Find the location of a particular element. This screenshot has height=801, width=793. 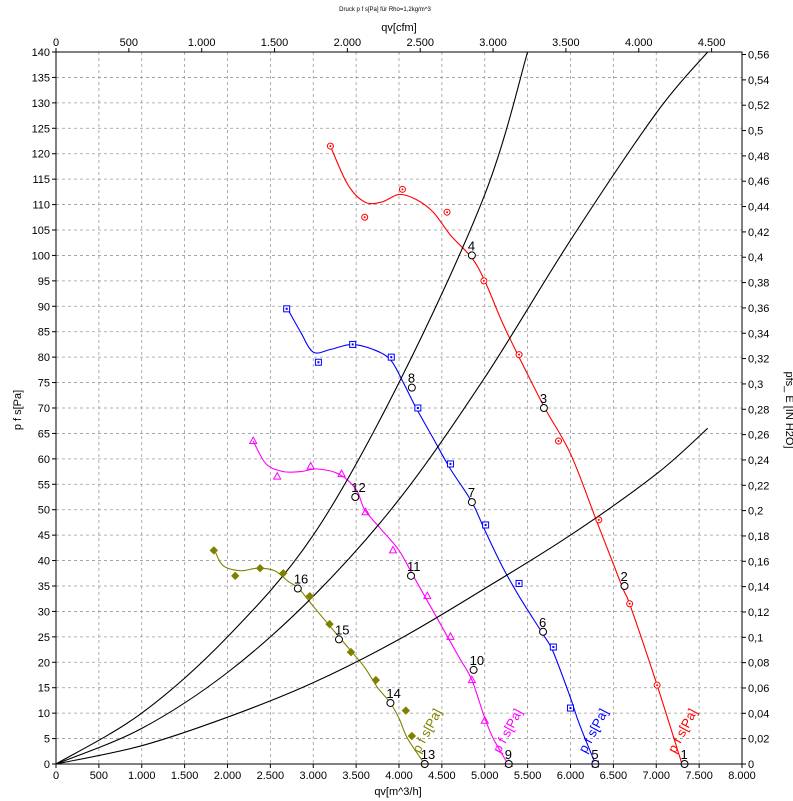

y-tick-label: 20 is located at coordinates (44, 663).